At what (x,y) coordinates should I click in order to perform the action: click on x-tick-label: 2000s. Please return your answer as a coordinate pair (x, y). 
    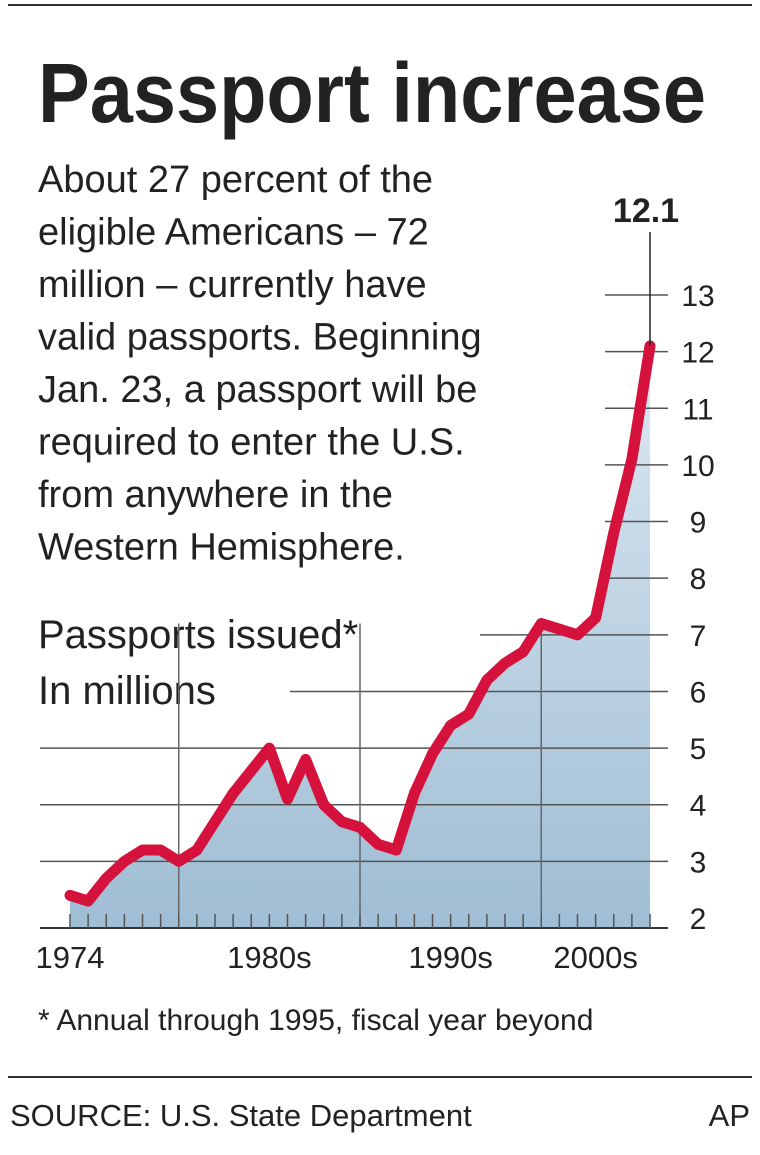
    Looking at the image, I should click on (595, 957).